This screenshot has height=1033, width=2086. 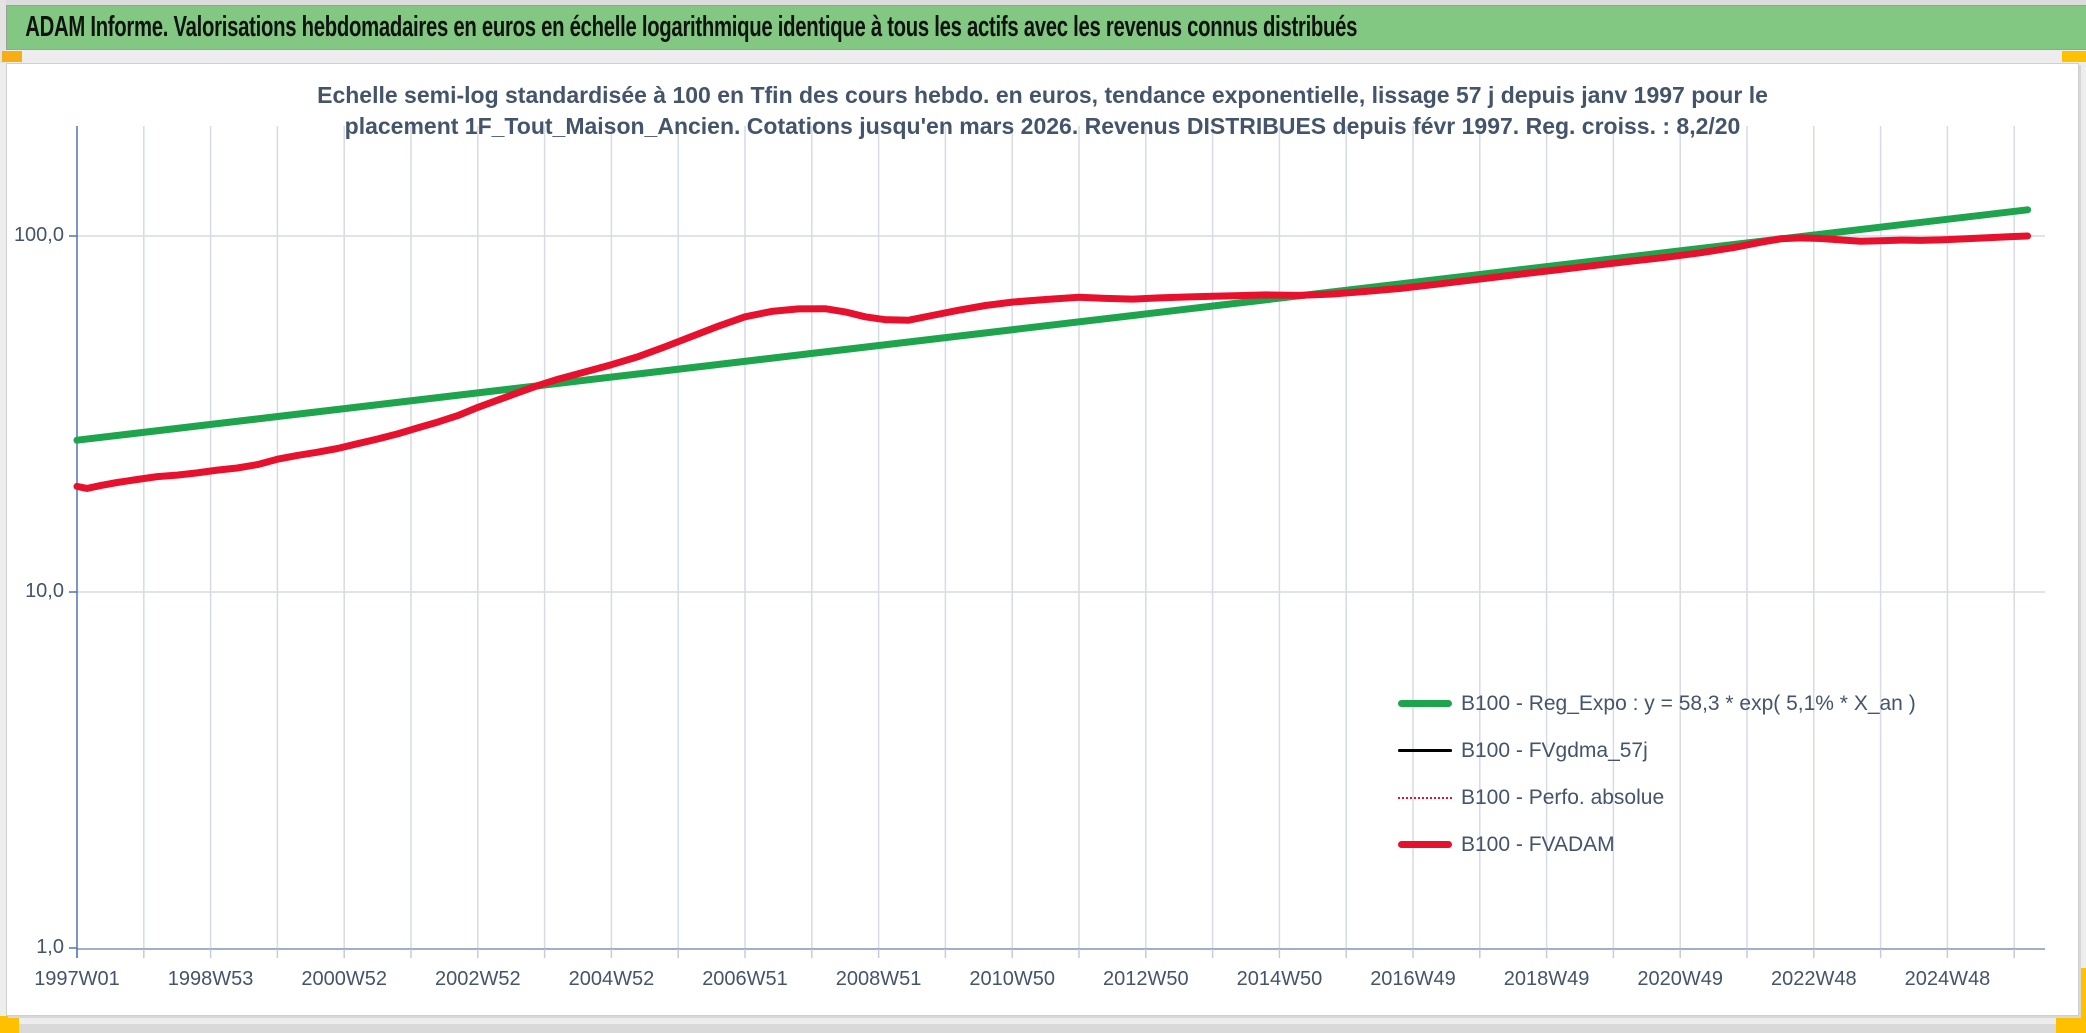 What do you see at coordinates (1546, 979) in the screenshot?
I see `x-tick-label-2018W49: 2018W49` at bounding box center [1546, 979].